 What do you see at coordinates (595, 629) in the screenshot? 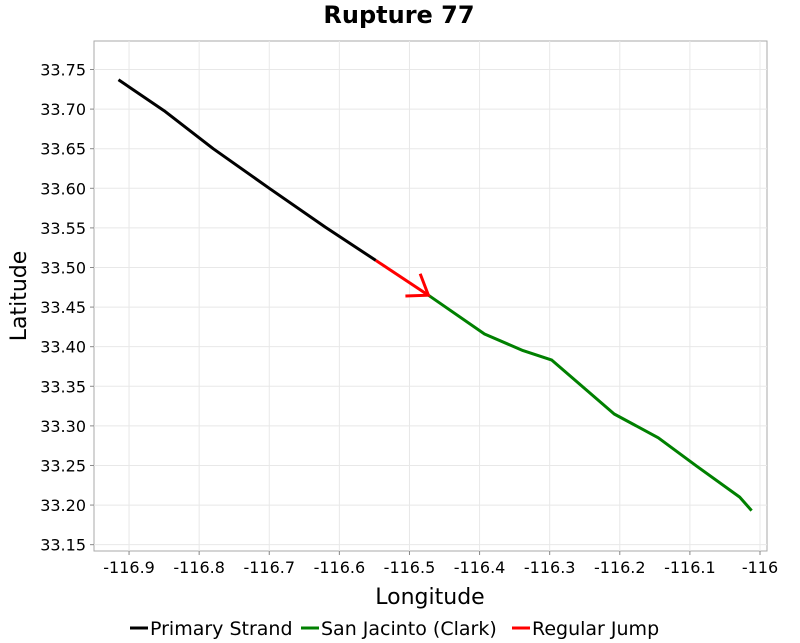
I see `legend-label-regular-jump: Regular Jump` at bounding box center [595, 629].